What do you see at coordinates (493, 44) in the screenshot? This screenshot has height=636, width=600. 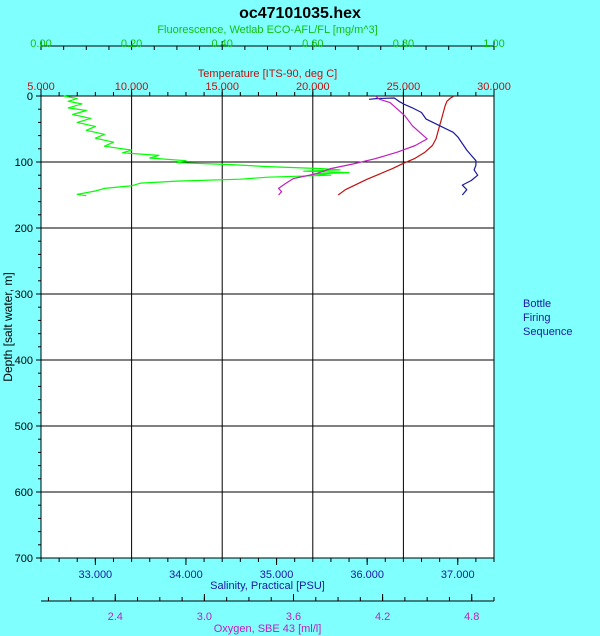 I see `fluorescence-tick-label: 1.00` at bounding box center [493, 44].